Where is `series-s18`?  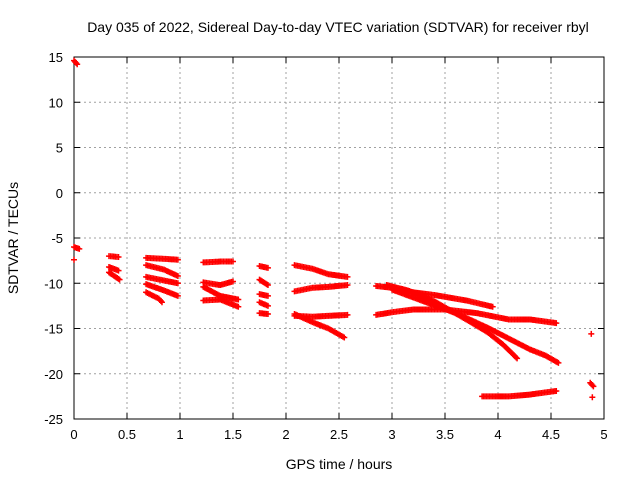 series-s18 is located at coordinates (263, 295).